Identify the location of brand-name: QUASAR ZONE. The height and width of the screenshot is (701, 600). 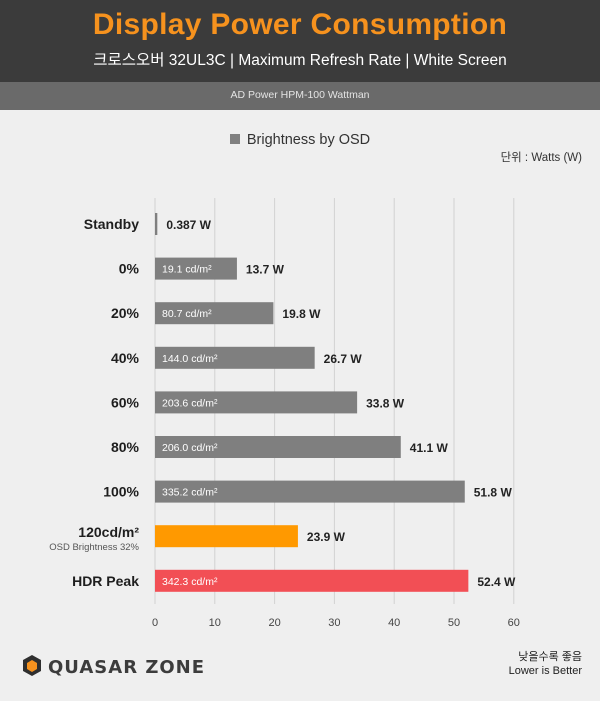
(127, 667).